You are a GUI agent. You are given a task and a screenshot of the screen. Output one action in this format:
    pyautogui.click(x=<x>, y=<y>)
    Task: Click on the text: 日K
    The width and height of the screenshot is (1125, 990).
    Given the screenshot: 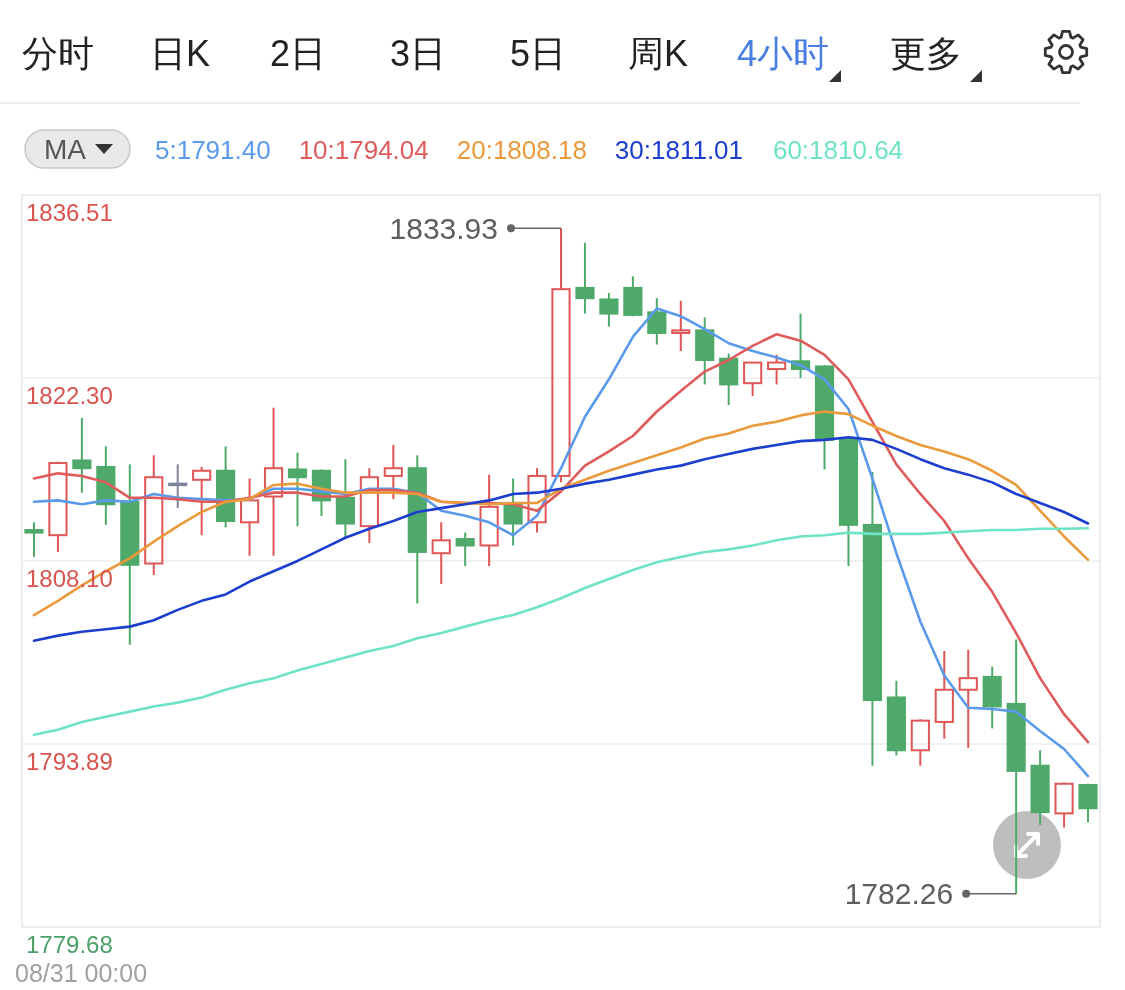 What is the action you would take?
    pyautogui.click(x=180, y=53)
    